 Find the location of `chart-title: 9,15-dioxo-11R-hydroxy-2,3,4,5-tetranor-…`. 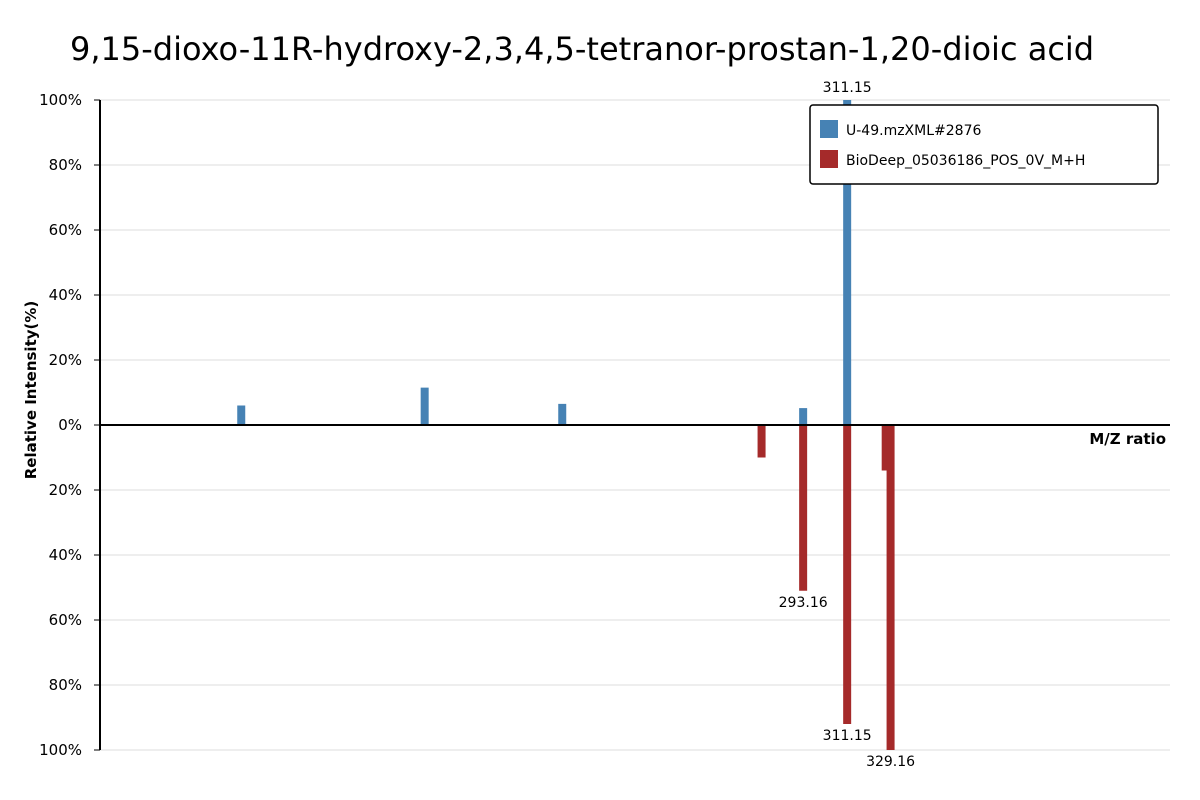

chart-title: 9,15-dioxo-11R-hydroxy-2,3,4,5-tetranor-… is located at coordinates (582, 49).